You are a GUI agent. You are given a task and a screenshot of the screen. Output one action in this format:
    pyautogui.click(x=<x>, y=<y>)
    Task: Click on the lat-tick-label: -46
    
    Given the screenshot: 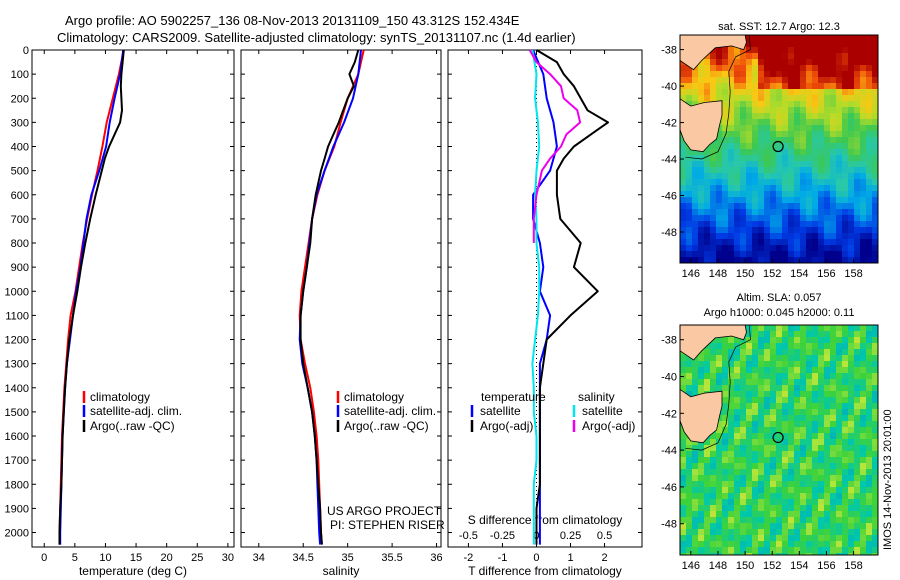 What is the action you would take?
    pyautogui.click(x=669, y=197)
    